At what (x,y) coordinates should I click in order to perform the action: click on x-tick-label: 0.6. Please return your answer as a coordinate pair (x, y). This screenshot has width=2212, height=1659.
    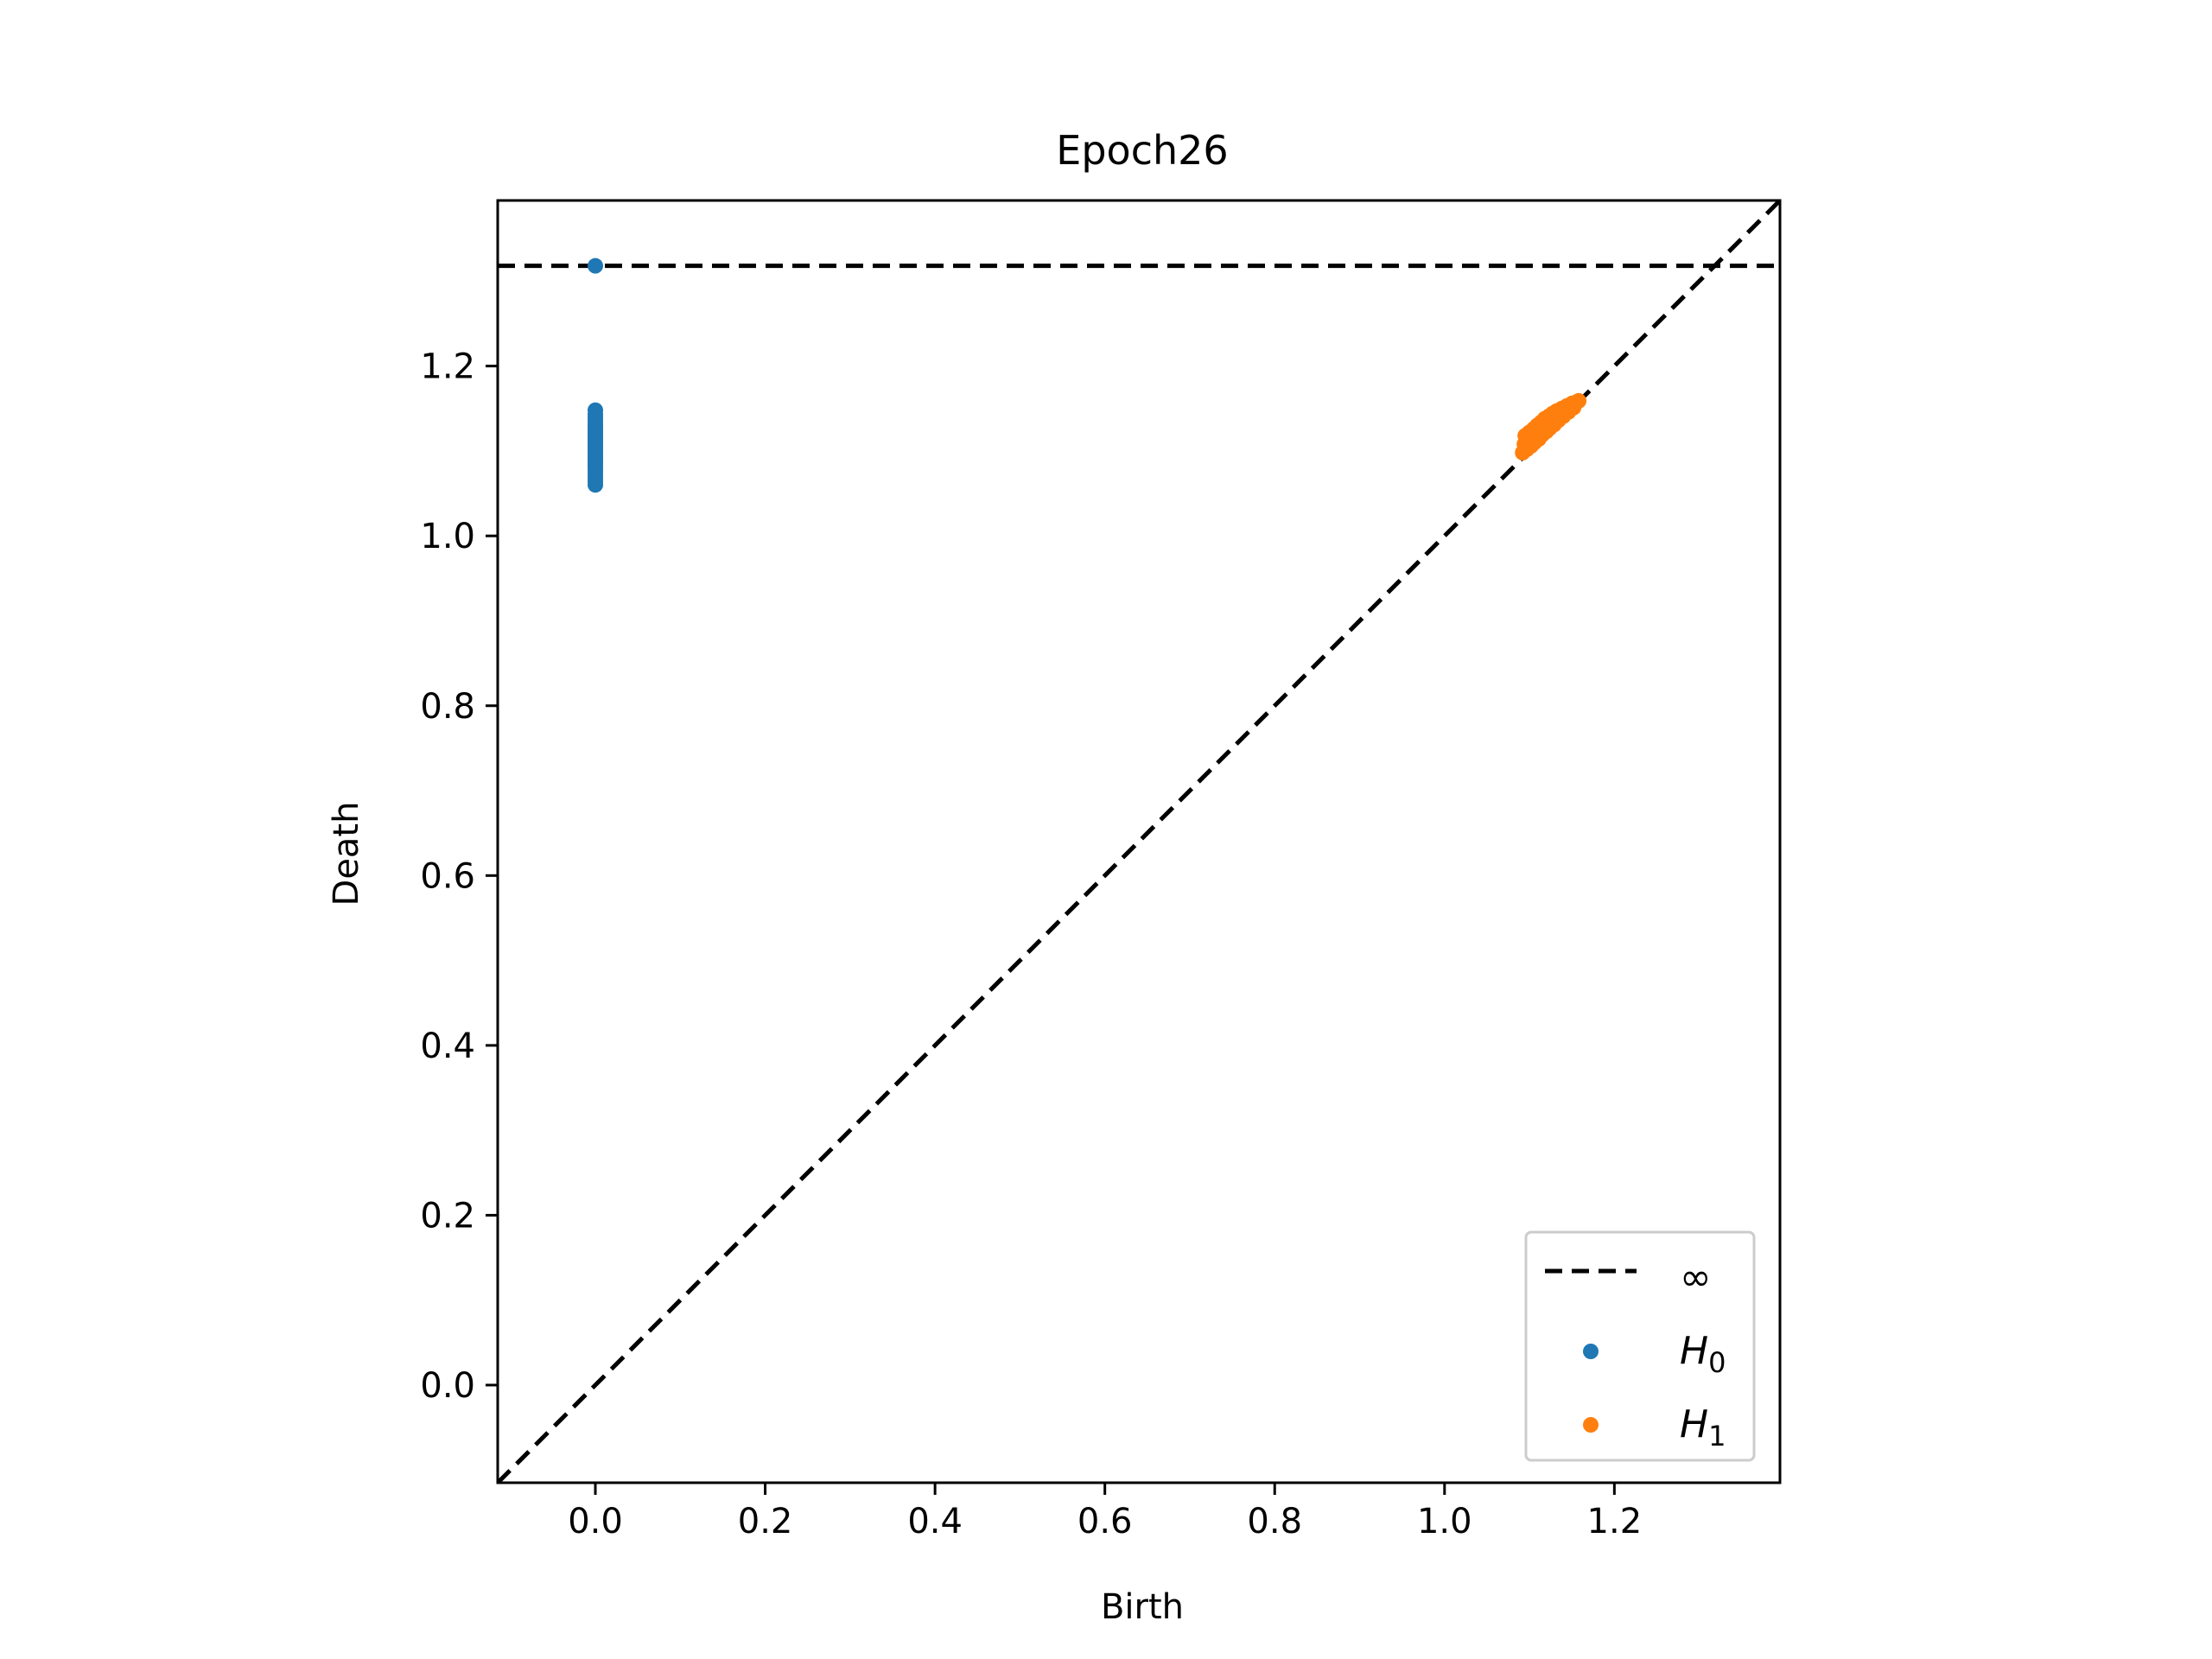
    Looking at the image, I should click on (1105, 1521).